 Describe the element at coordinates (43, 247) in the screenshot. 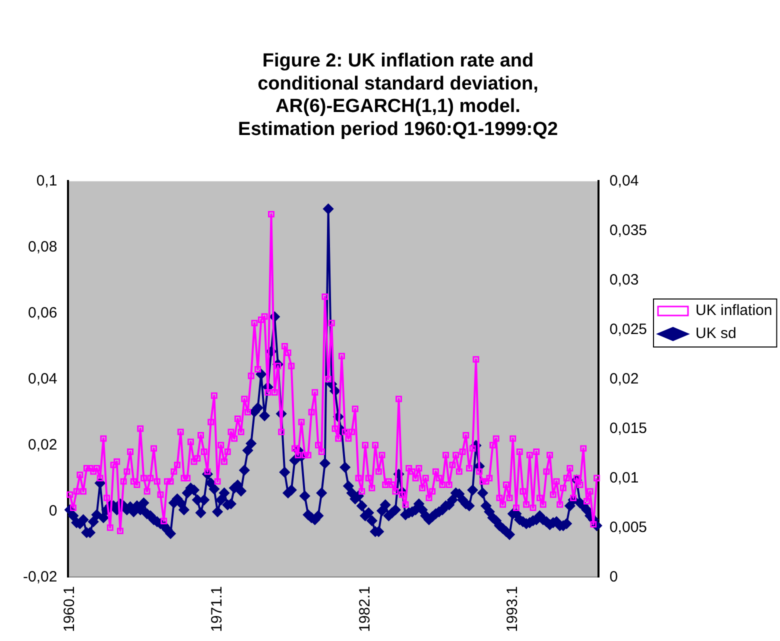

I see `y-tick-label: 0,08` at that location.